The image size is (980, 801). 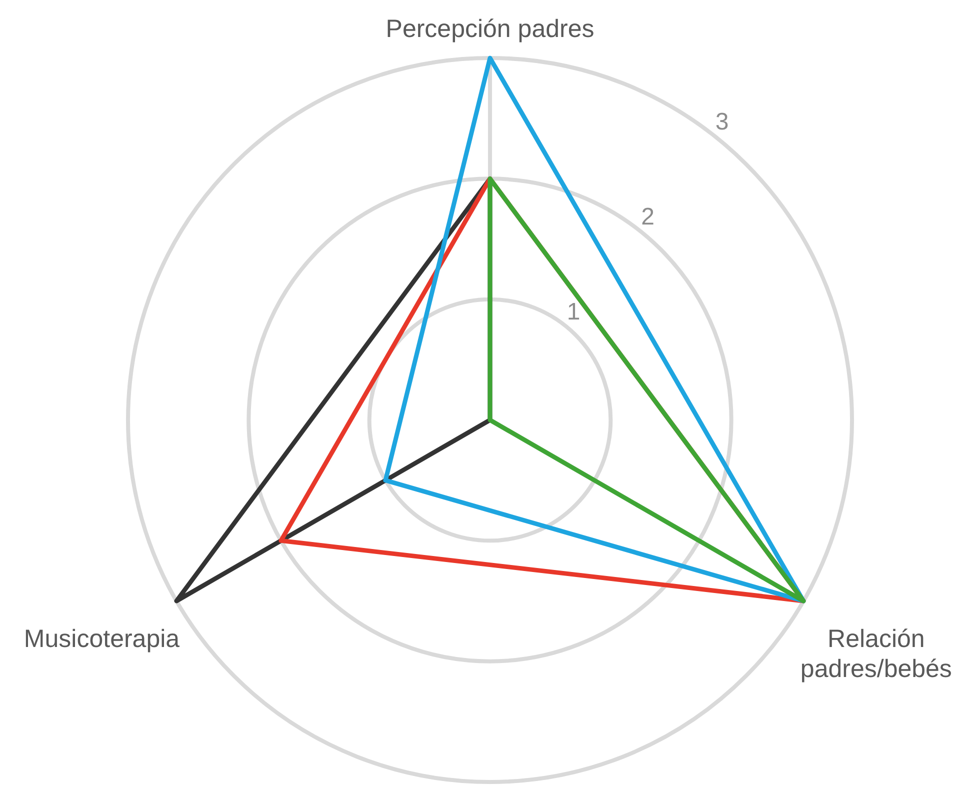 What do you see at coordinates (647, 217) in the screenshot?
I see `y-tick-label: 2` at bounding box center [647, 217].